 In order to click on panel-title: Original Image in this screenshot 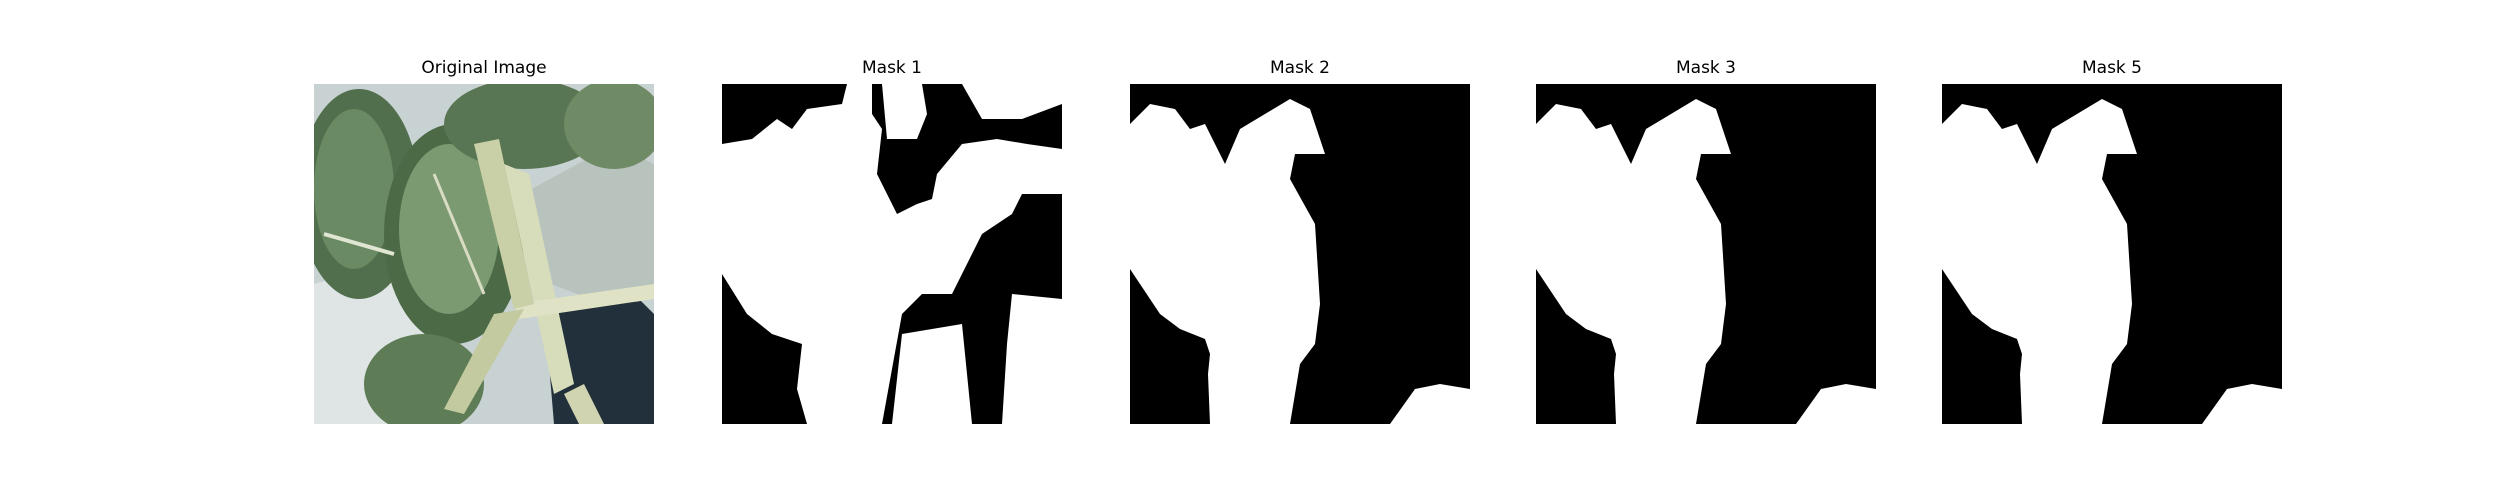, I will do `click(484, 68)`.